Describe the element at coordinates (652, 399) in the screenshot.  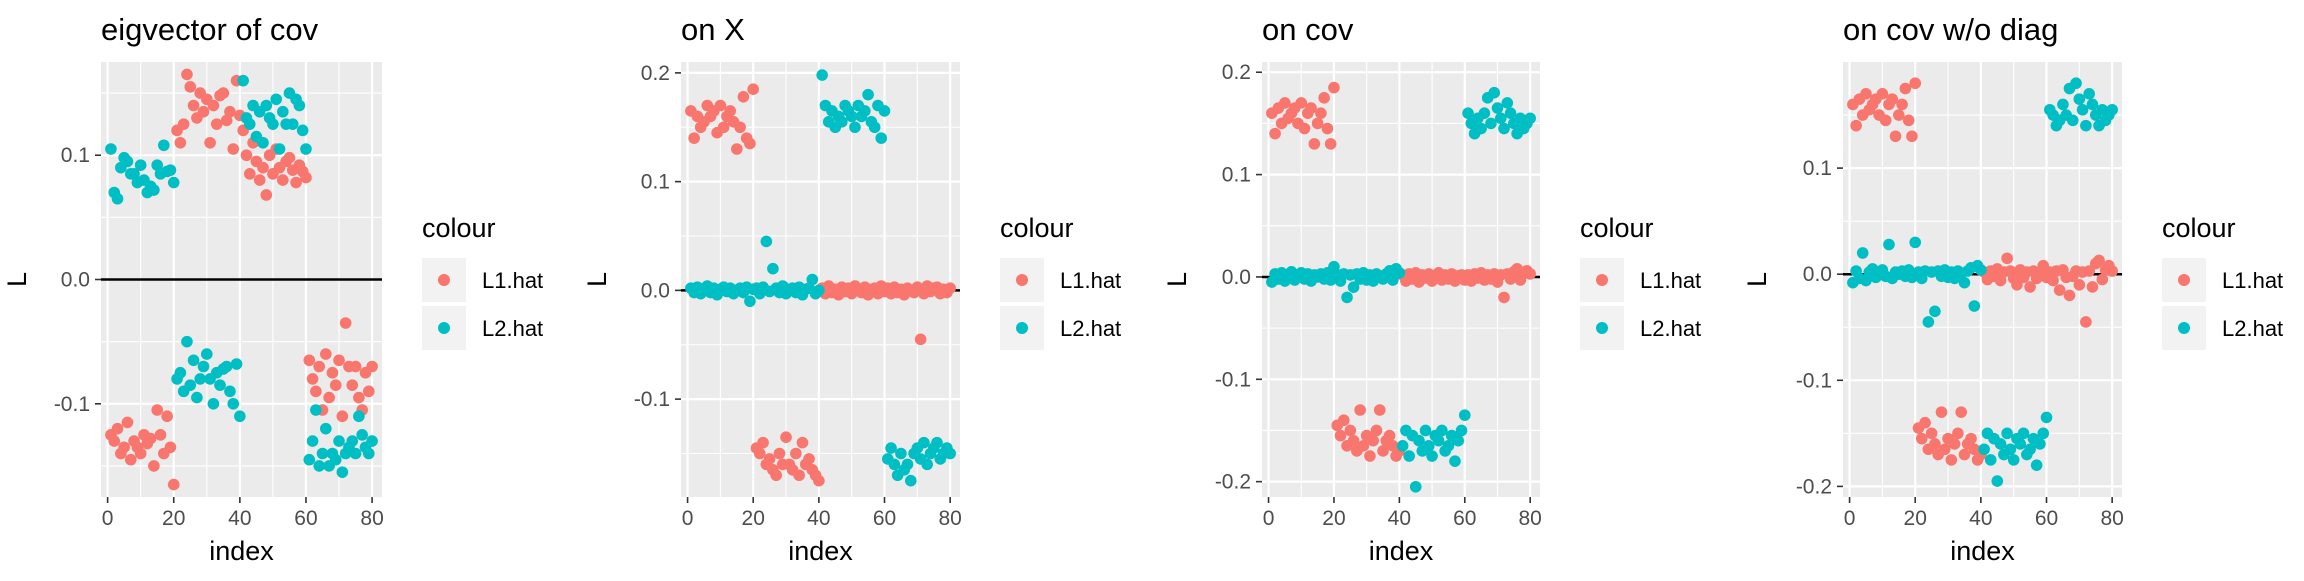
I see `y-tick-label: -0.1` at that location.